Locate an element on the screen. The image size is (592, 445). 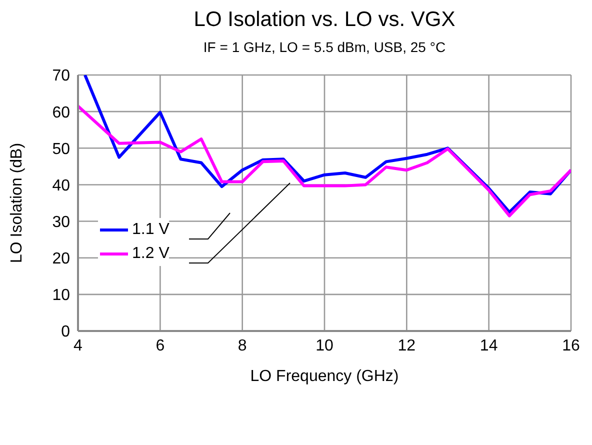
x-tick-label: 4 is located at coordinates (78, 345).